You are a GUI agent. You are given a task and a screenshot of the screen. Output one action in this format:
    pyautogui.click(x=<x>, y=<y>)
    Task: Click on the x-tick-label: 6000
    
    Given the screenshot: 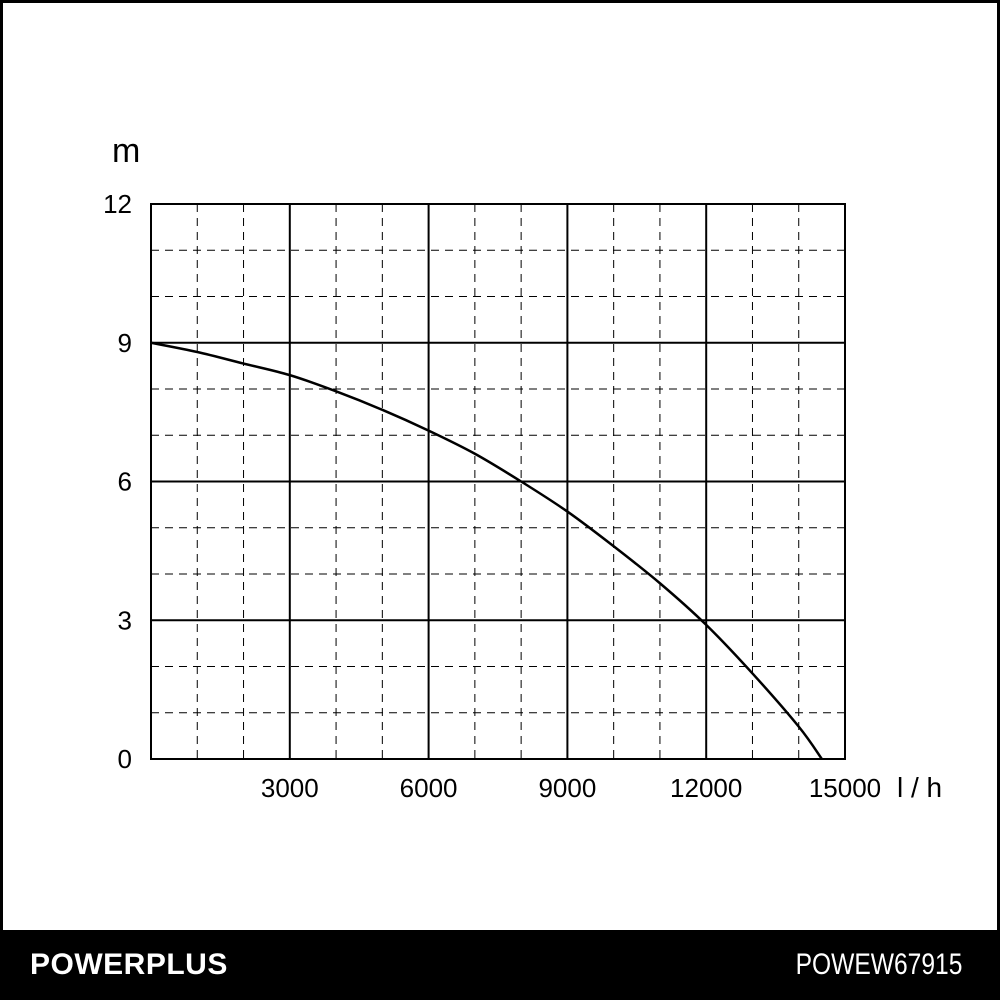 What is the action you would take?
    pyautogui.click(x=429, y=788)
    